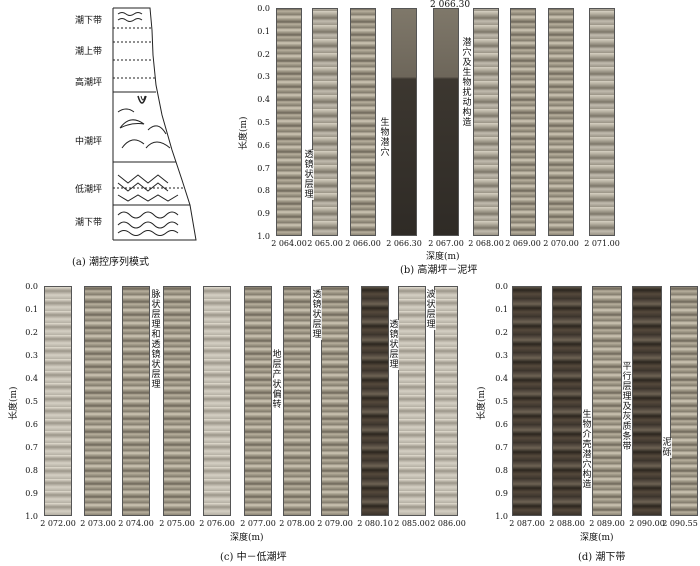 This screenshot has width=700, height=566. What do you see at coordinates (607, 523) in the screenshot?
I see `panel-d-xtick: 2 089.00` at bounding box center [607, 523].